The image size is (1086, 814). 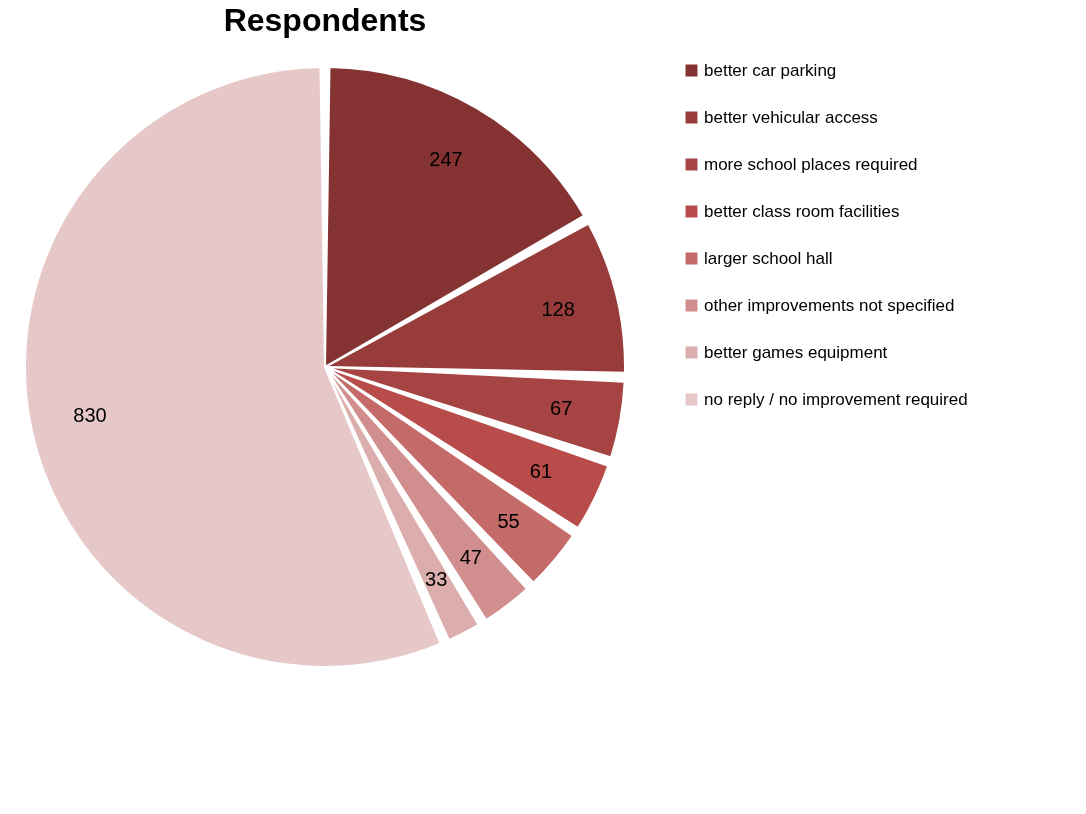 What do you see at coordinates (768, 258) in the screenshot?
I see `legend-label: larger school hall` at bounding box center [768, 258].